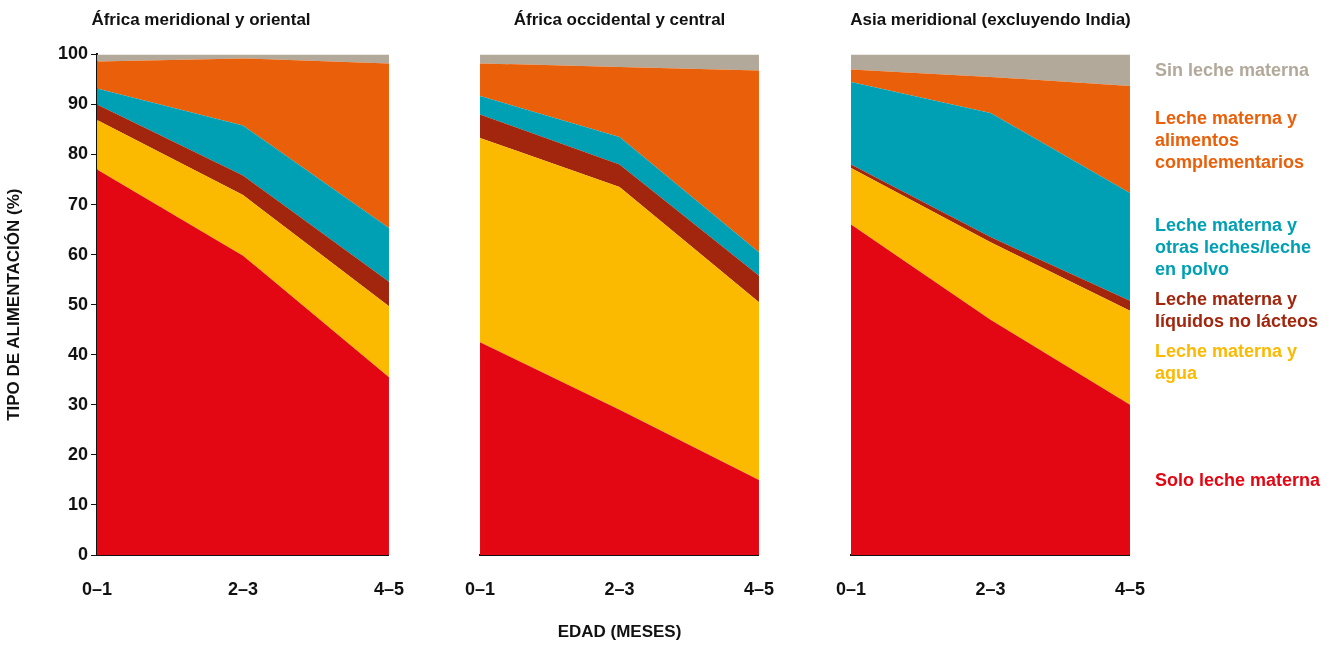 This screenshot has width=1343, height=647. I want to click on y-tick-label: 70, so click(77, 203).